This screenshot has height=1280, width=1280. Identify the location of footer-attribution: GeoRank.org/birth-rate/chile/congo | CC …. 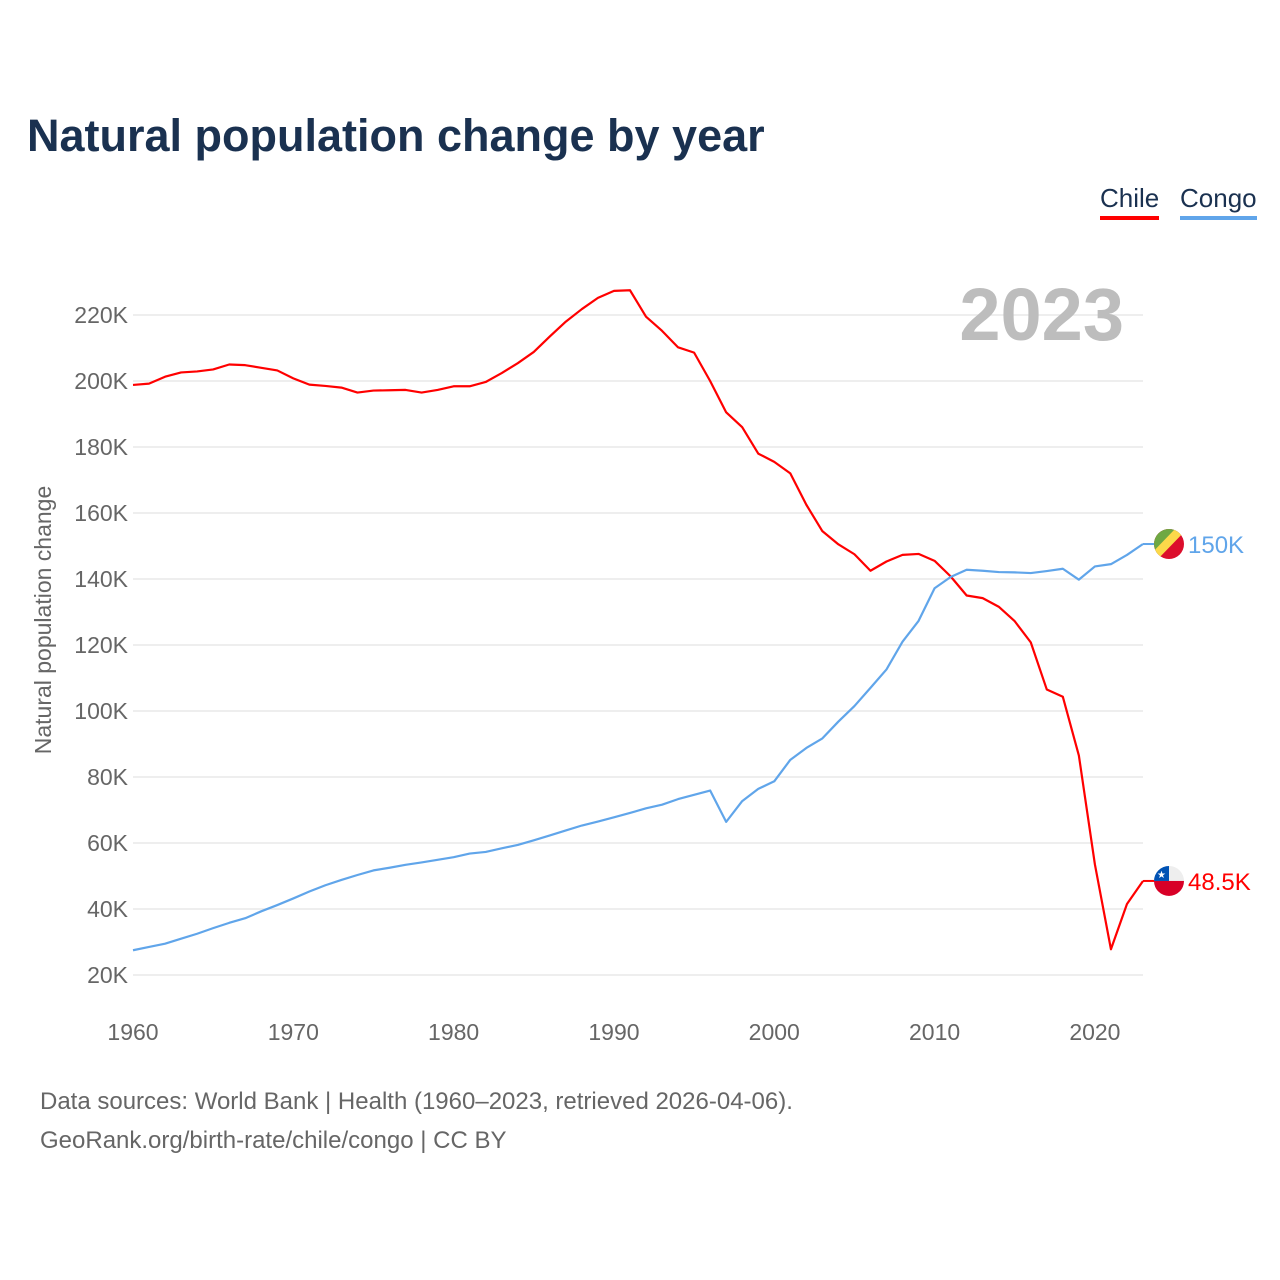
(273, 1140).